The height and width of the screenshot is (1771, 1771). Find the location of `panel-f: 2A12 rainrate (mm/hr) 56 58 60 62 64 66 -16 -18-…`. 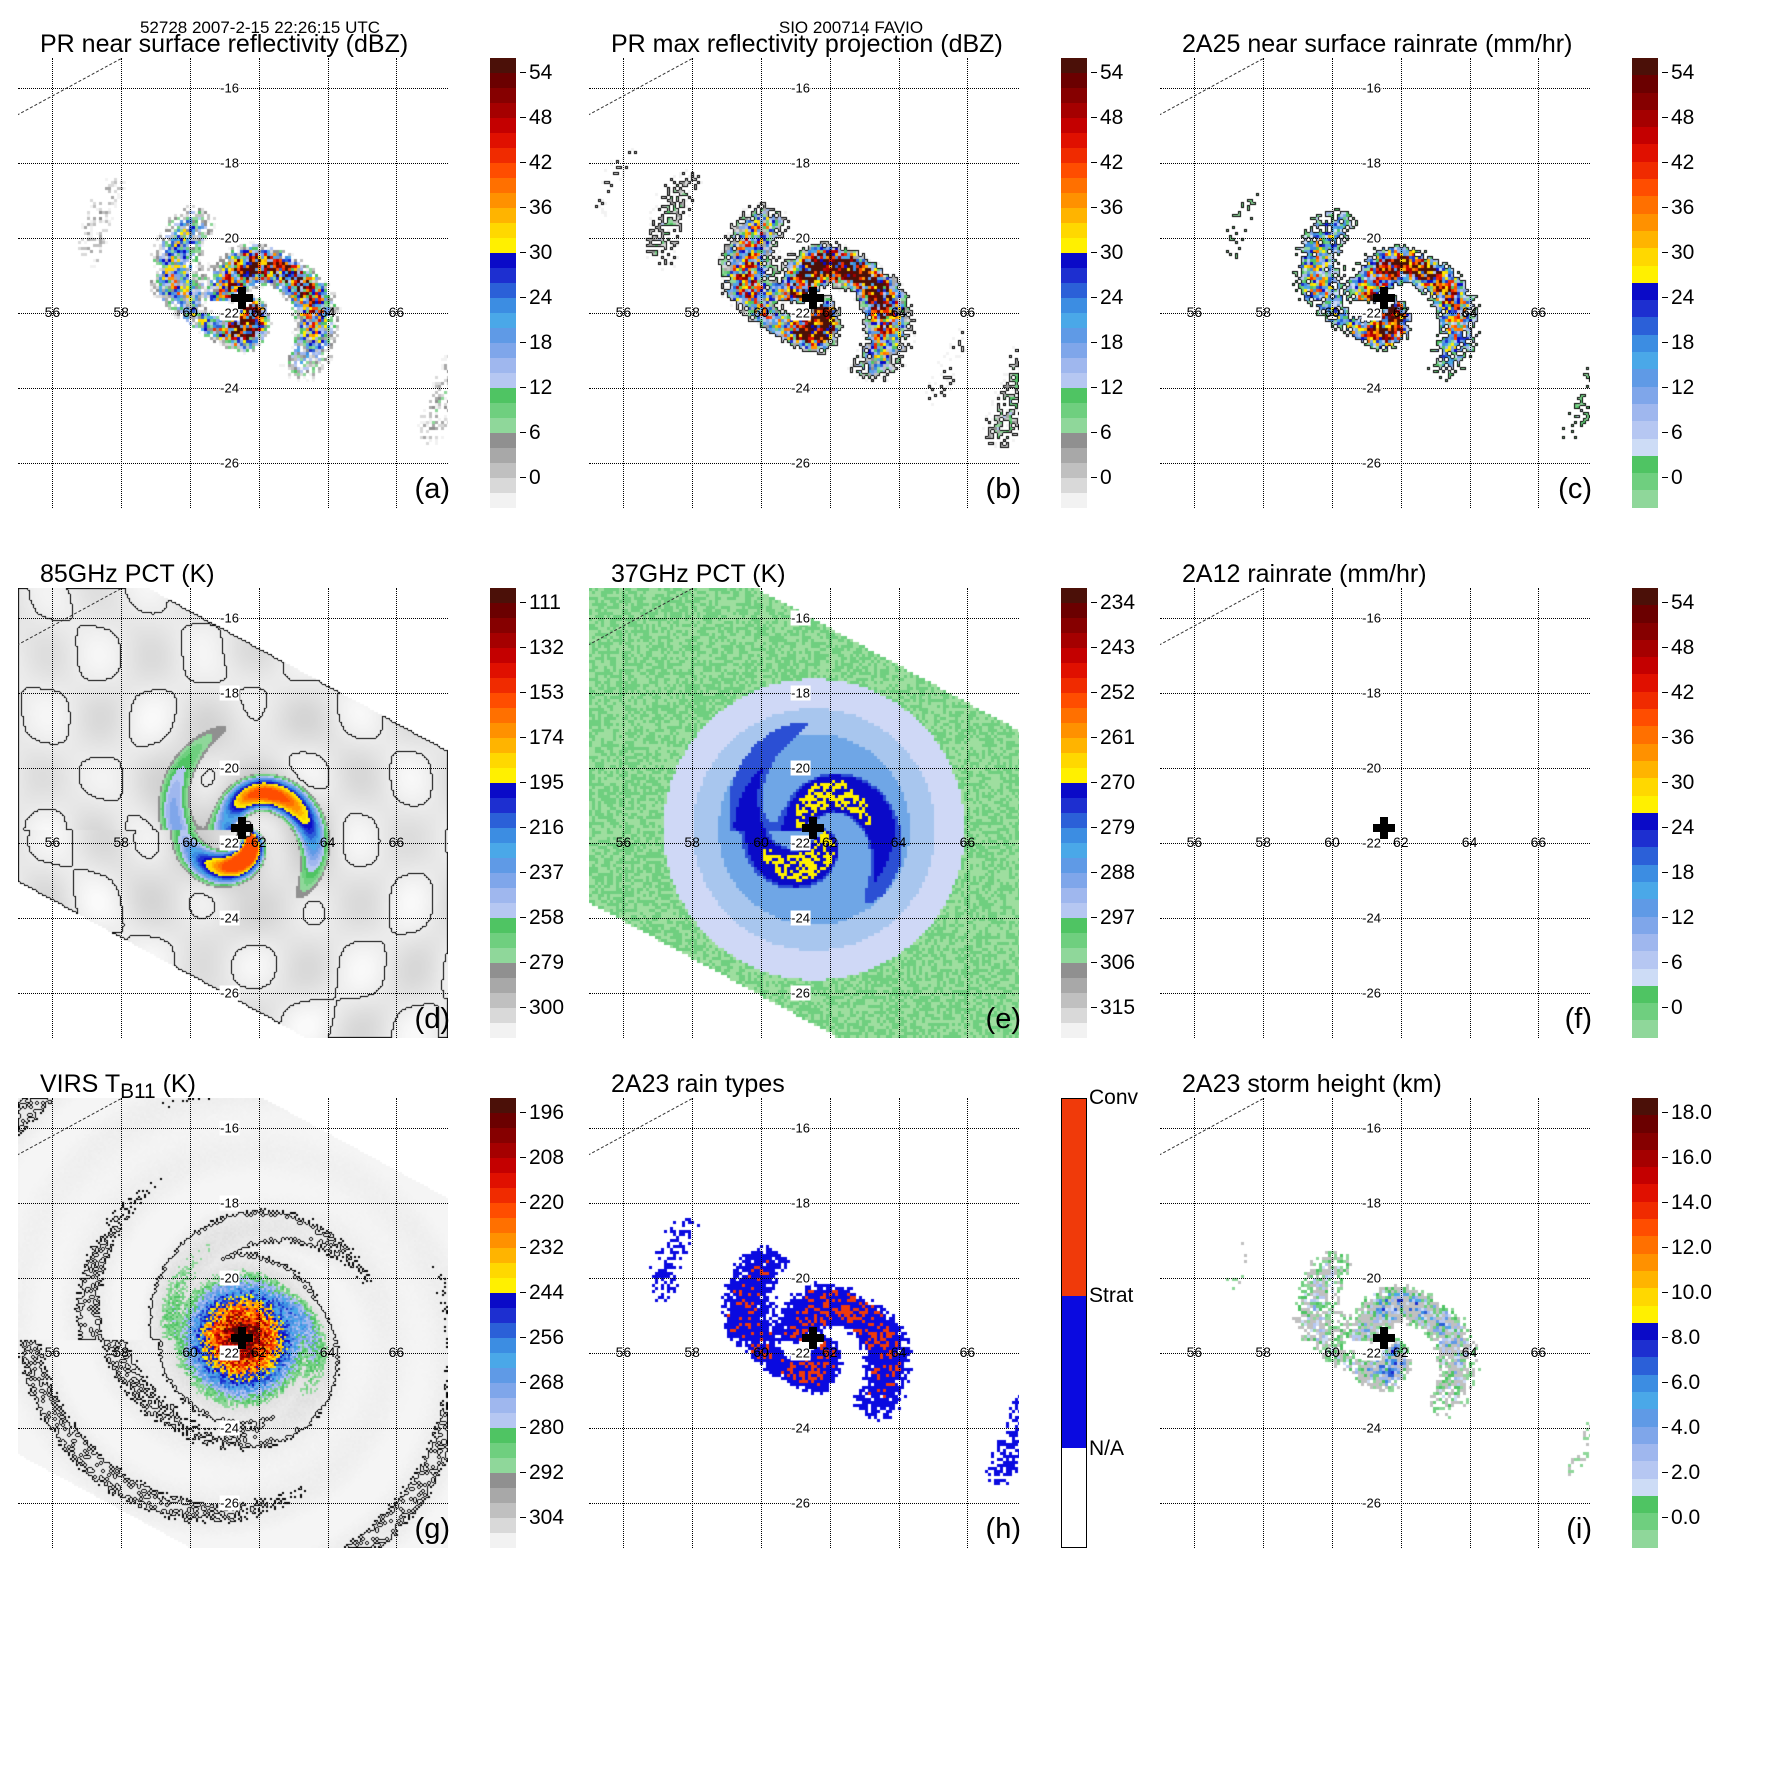

panel-f: 2A12 rainrate (mm/hr) 56 58 60 62 64 66 -16 -18-… is located at coordinates (1440, 805).